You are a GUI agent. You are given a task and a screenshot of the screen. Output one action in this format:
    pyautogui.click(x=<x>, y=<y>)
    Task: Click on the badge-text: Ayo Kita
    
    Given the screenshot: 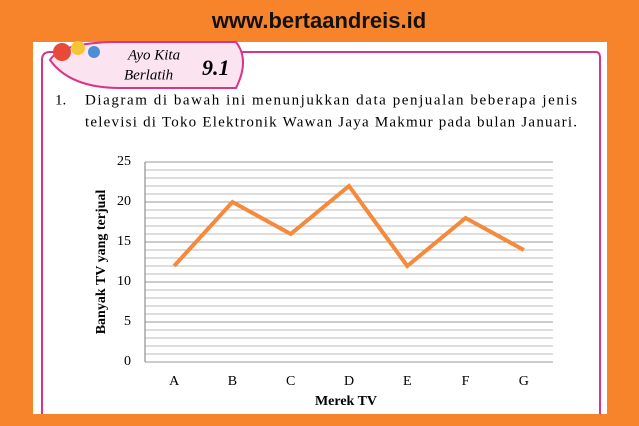 What is the action you would take?
    pyautogui.click(x=153, y=55)
    